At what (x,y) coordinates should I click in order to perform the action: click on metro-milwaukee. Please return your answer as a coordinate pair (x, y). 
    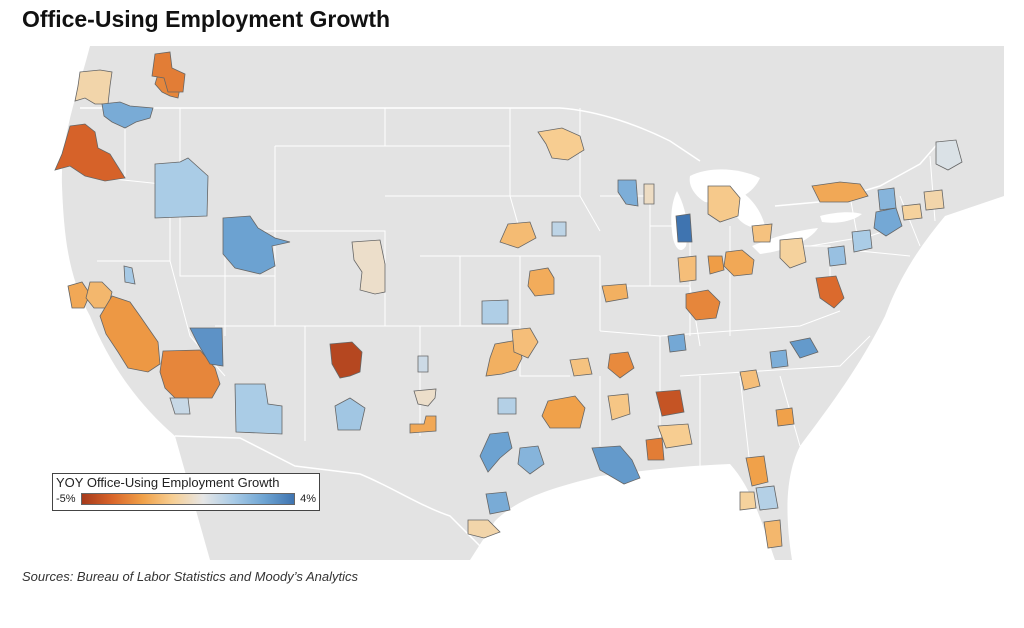
    Looking at the image, I should click on (649, 194).